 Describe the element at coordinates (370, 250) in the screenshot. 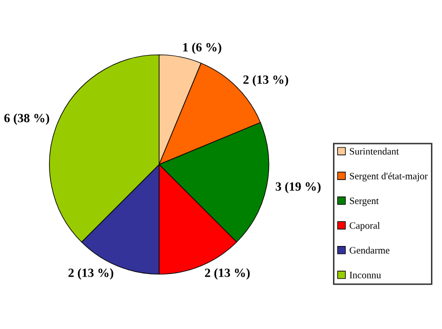

I see `legend-label: Gendarme` at that location.